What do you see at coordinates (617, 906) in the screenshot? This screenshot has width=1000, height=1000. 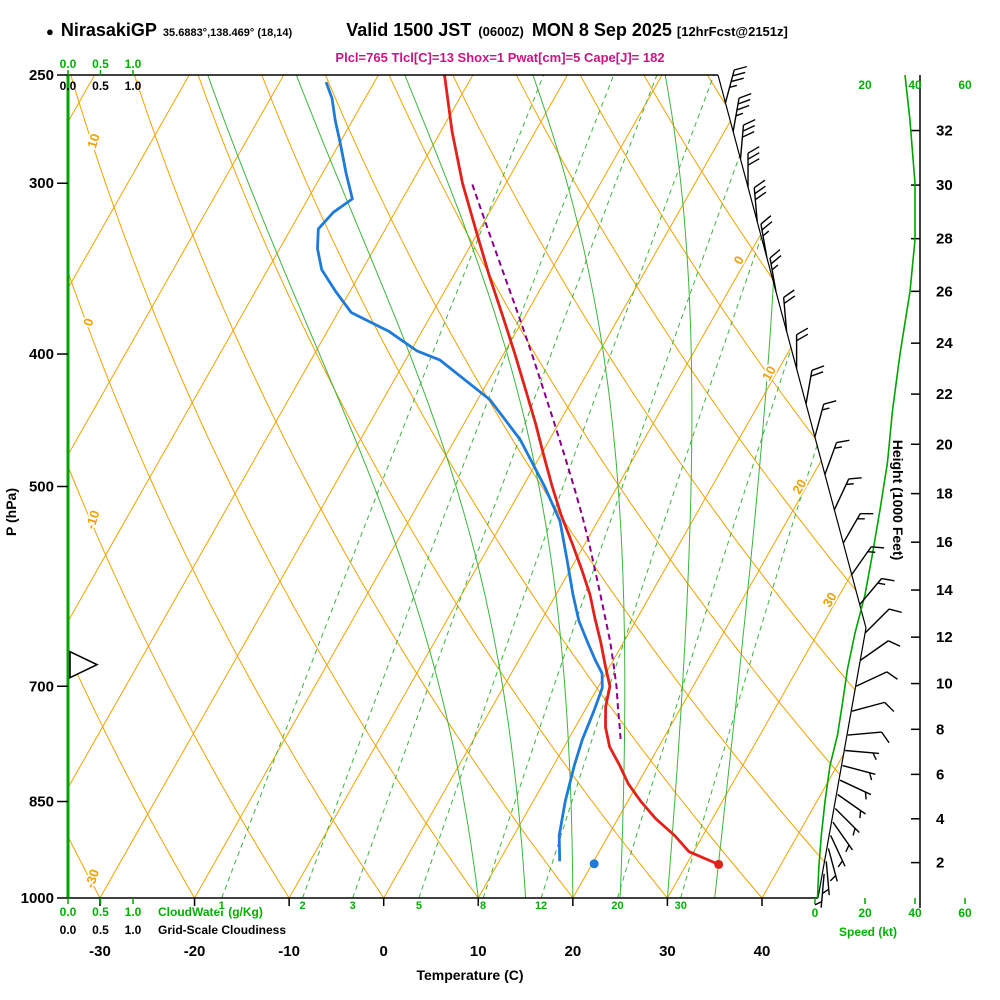 I see `mixing-ratio-label: 20` at bounding box center [617, 906].